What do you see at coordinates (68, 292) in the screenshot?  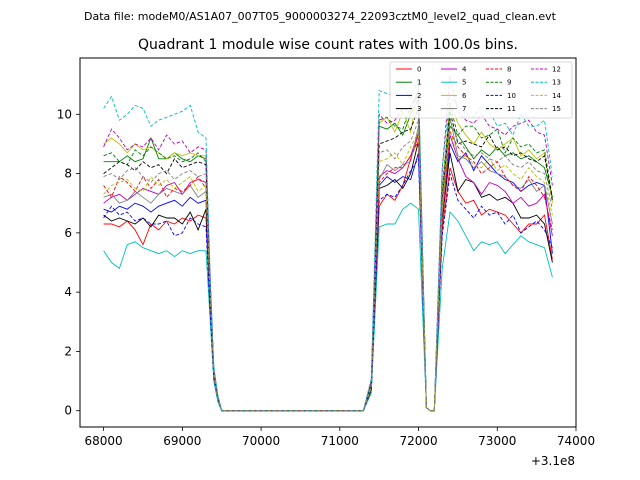 I see `y-tick-label: 4` at bounding box center [68, 292].